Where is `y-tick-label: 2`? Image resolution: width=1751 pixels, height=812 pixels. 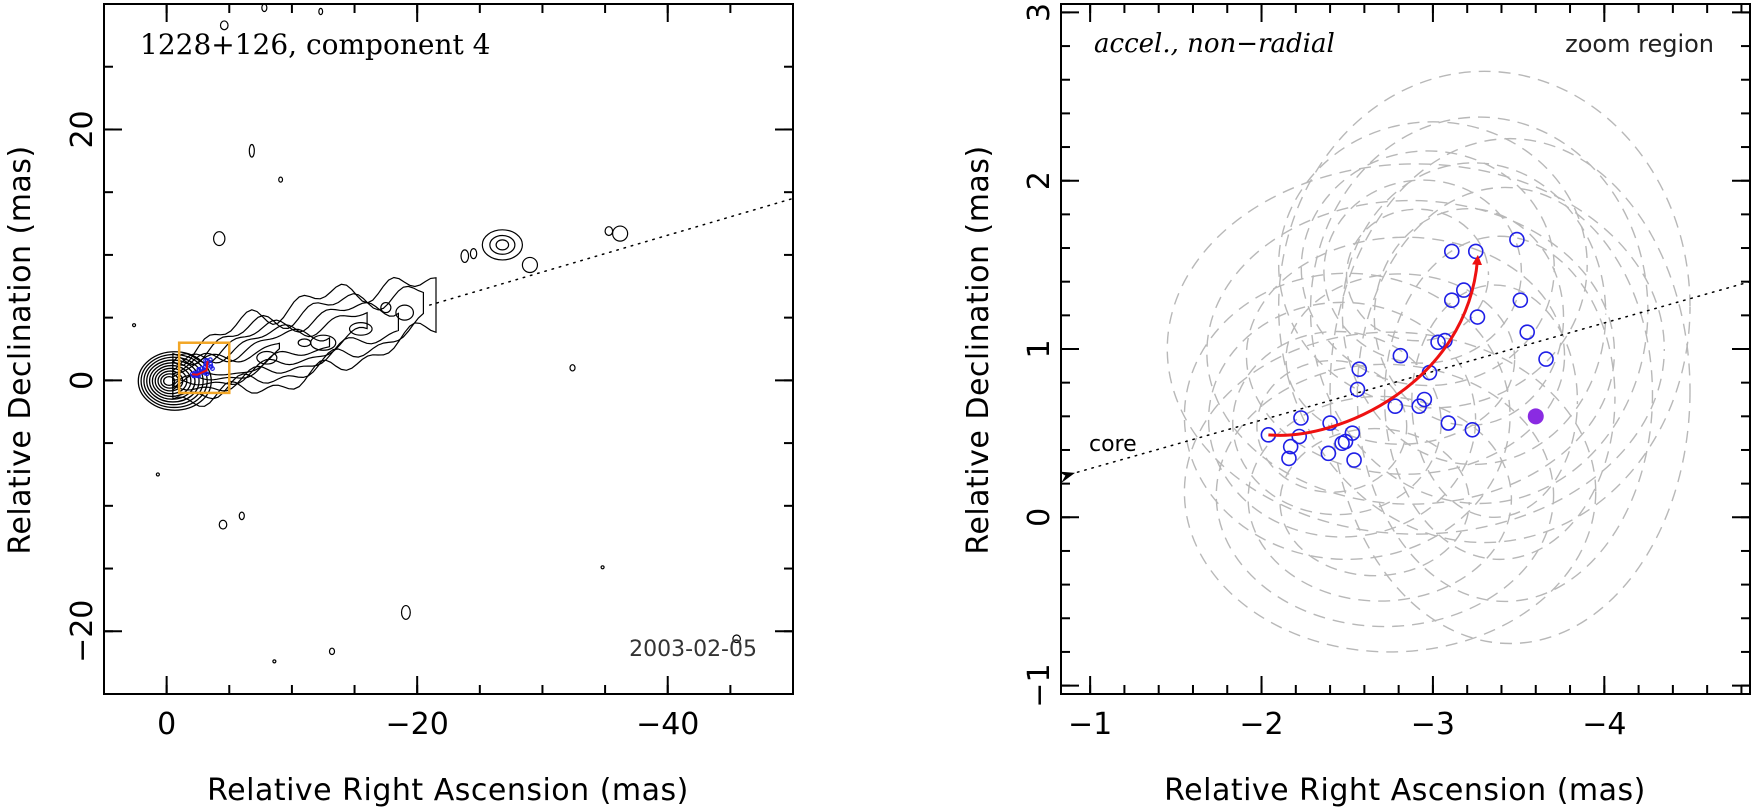 y-tick-label: 2 is located at coordinates (1039, 180).